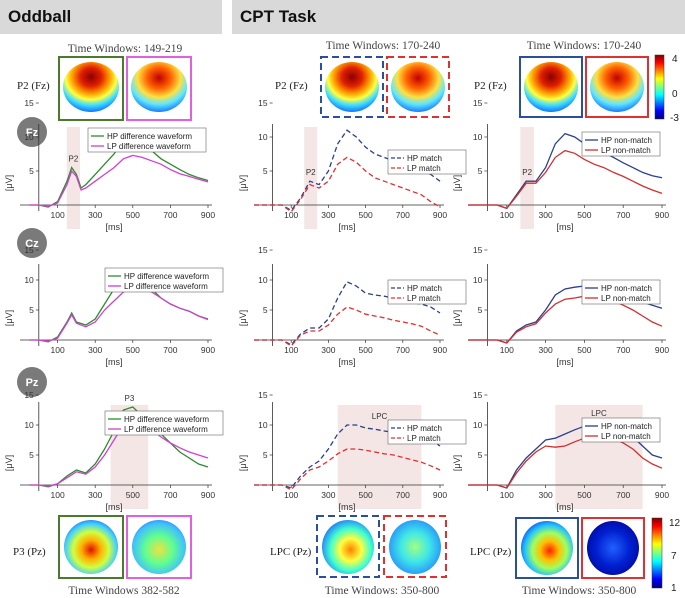  Describe the element at coordinates (674, 118) in the screenshot. I see `colorbar-top-tick-2: -3` at that location.